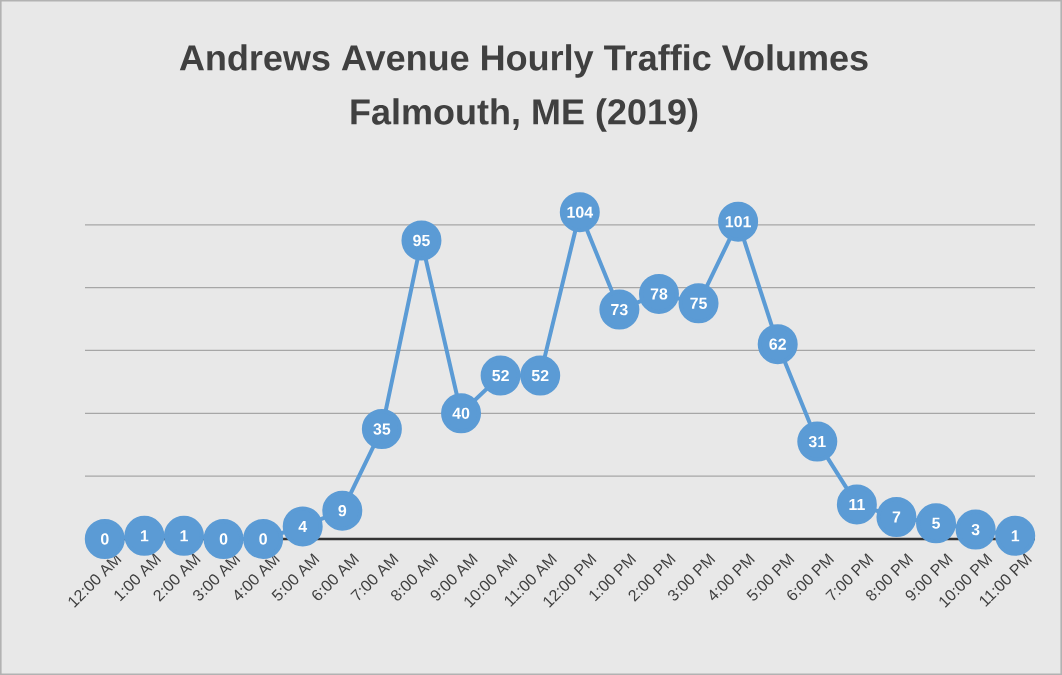 This screenshot has height=675, width=1062. Describe the element at coordinates (421, 240) in the screenshot. I see `data-label: 95` at that location.